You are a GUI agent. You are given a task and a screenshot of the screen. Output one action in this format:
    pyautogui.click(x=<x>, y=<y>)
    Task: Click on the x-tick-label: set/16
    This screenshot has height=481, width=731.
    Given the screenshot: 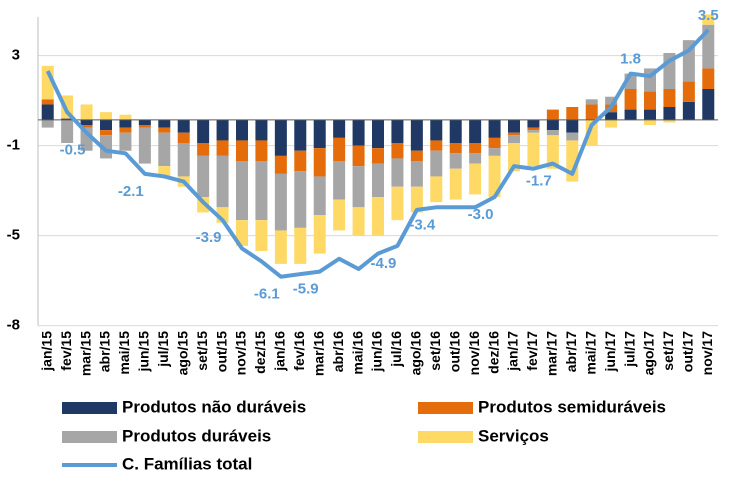 What is the action you would take?
    pyautogui.click(x=435, y=351)
    